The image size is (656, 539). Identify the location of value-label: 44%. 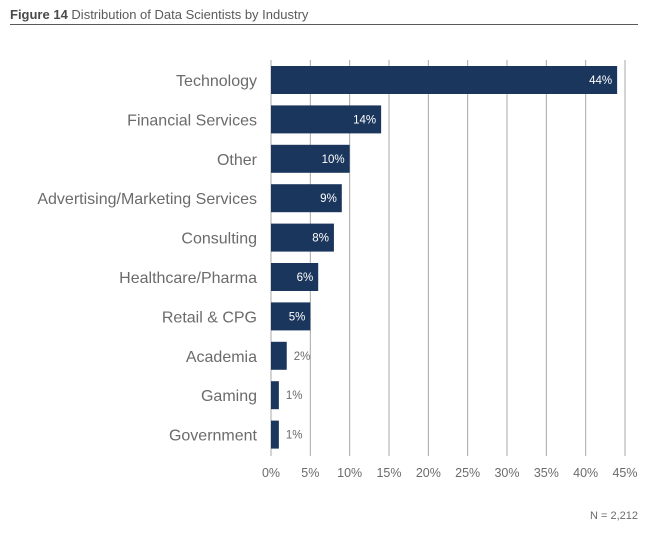
(600, 81).